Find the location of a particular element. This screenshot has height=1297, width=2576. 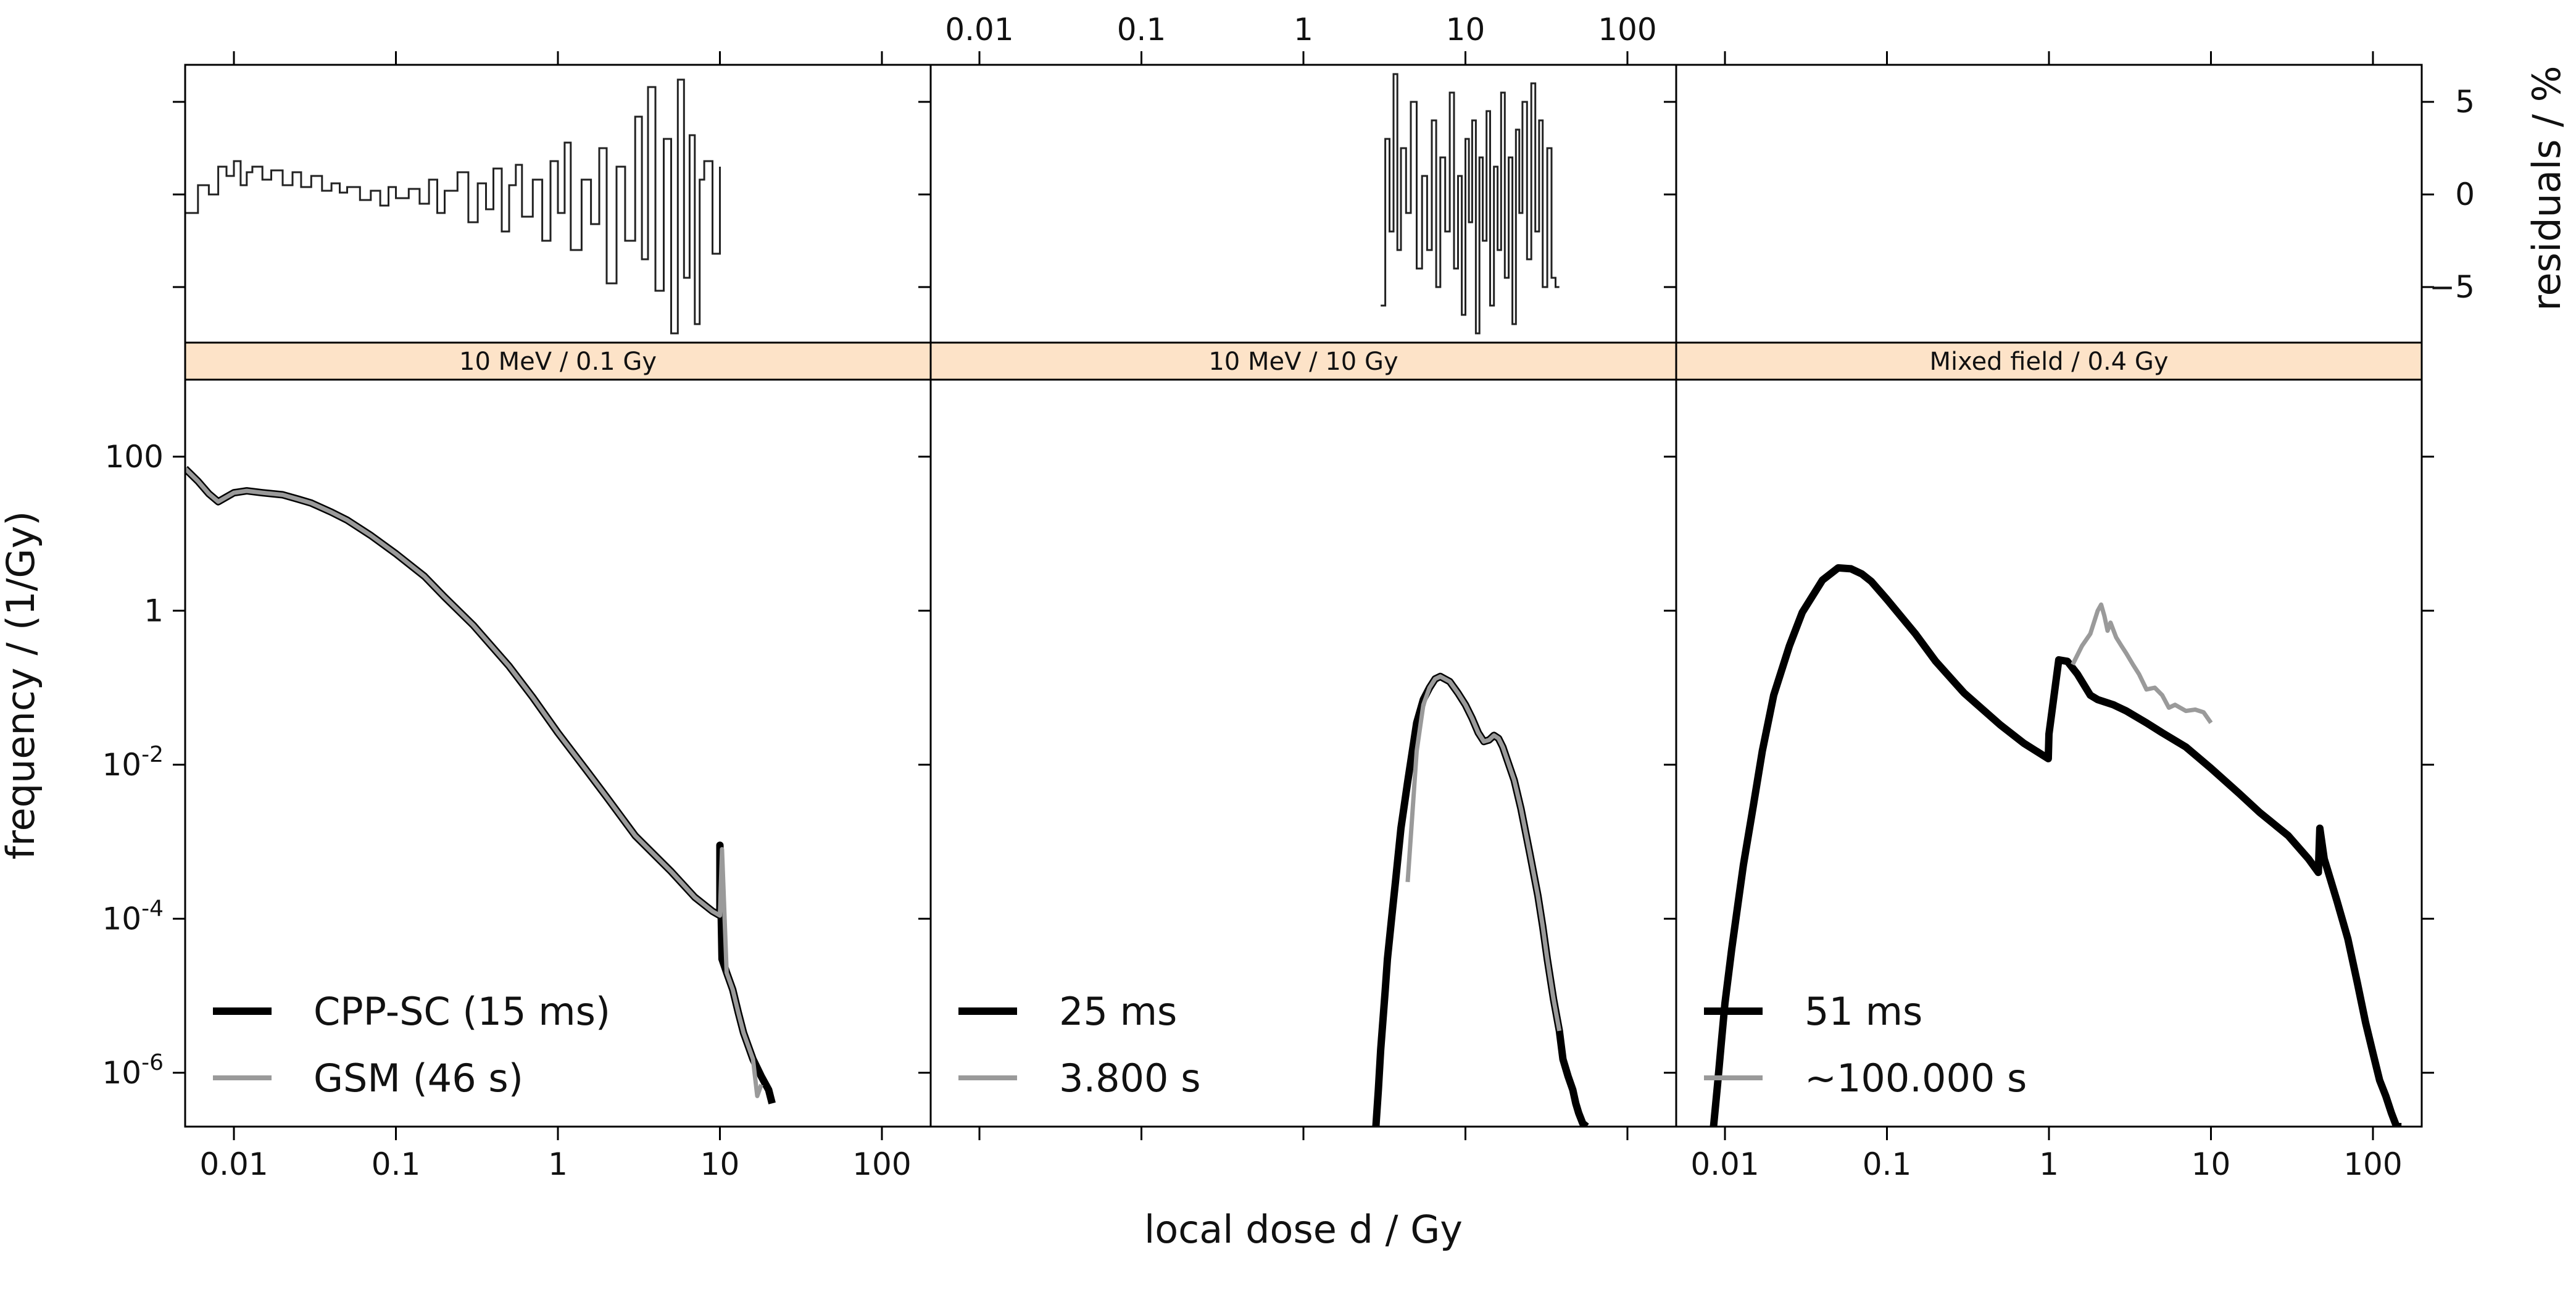

strip-label-1: 10 MeV / 10 Gy is located at coordinates (1303, 362).